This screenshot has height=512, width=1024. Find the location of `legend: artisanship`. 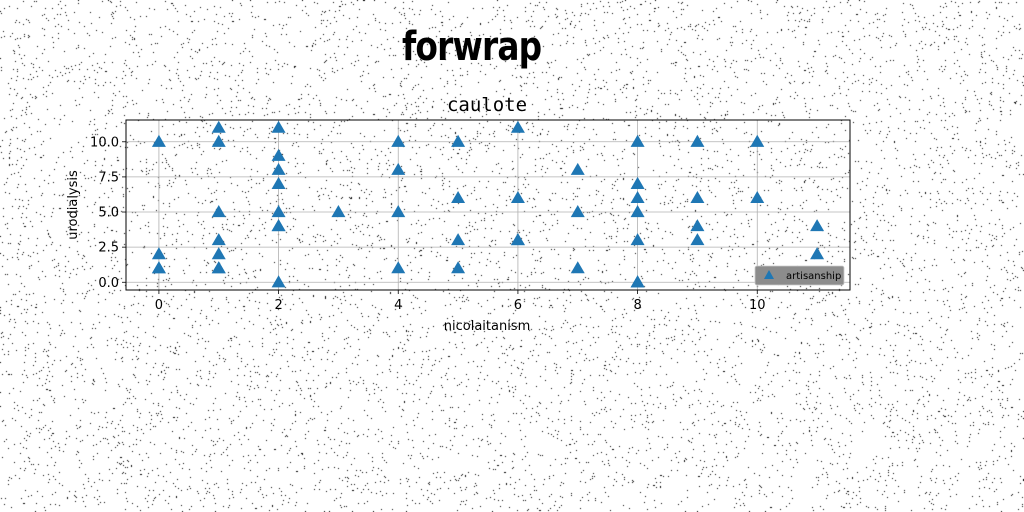

legend: artisanship is located at coordinates (799, 275).